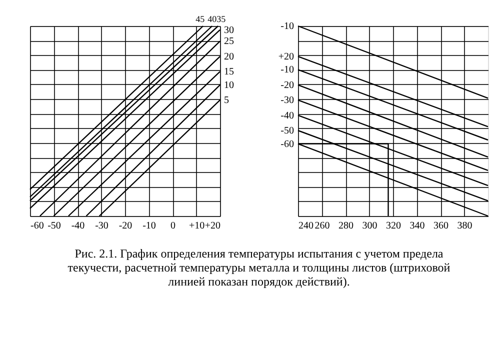  Describe the element at coordinates (287, 100) in the screenshot. I see `series-label: -30` at that location.